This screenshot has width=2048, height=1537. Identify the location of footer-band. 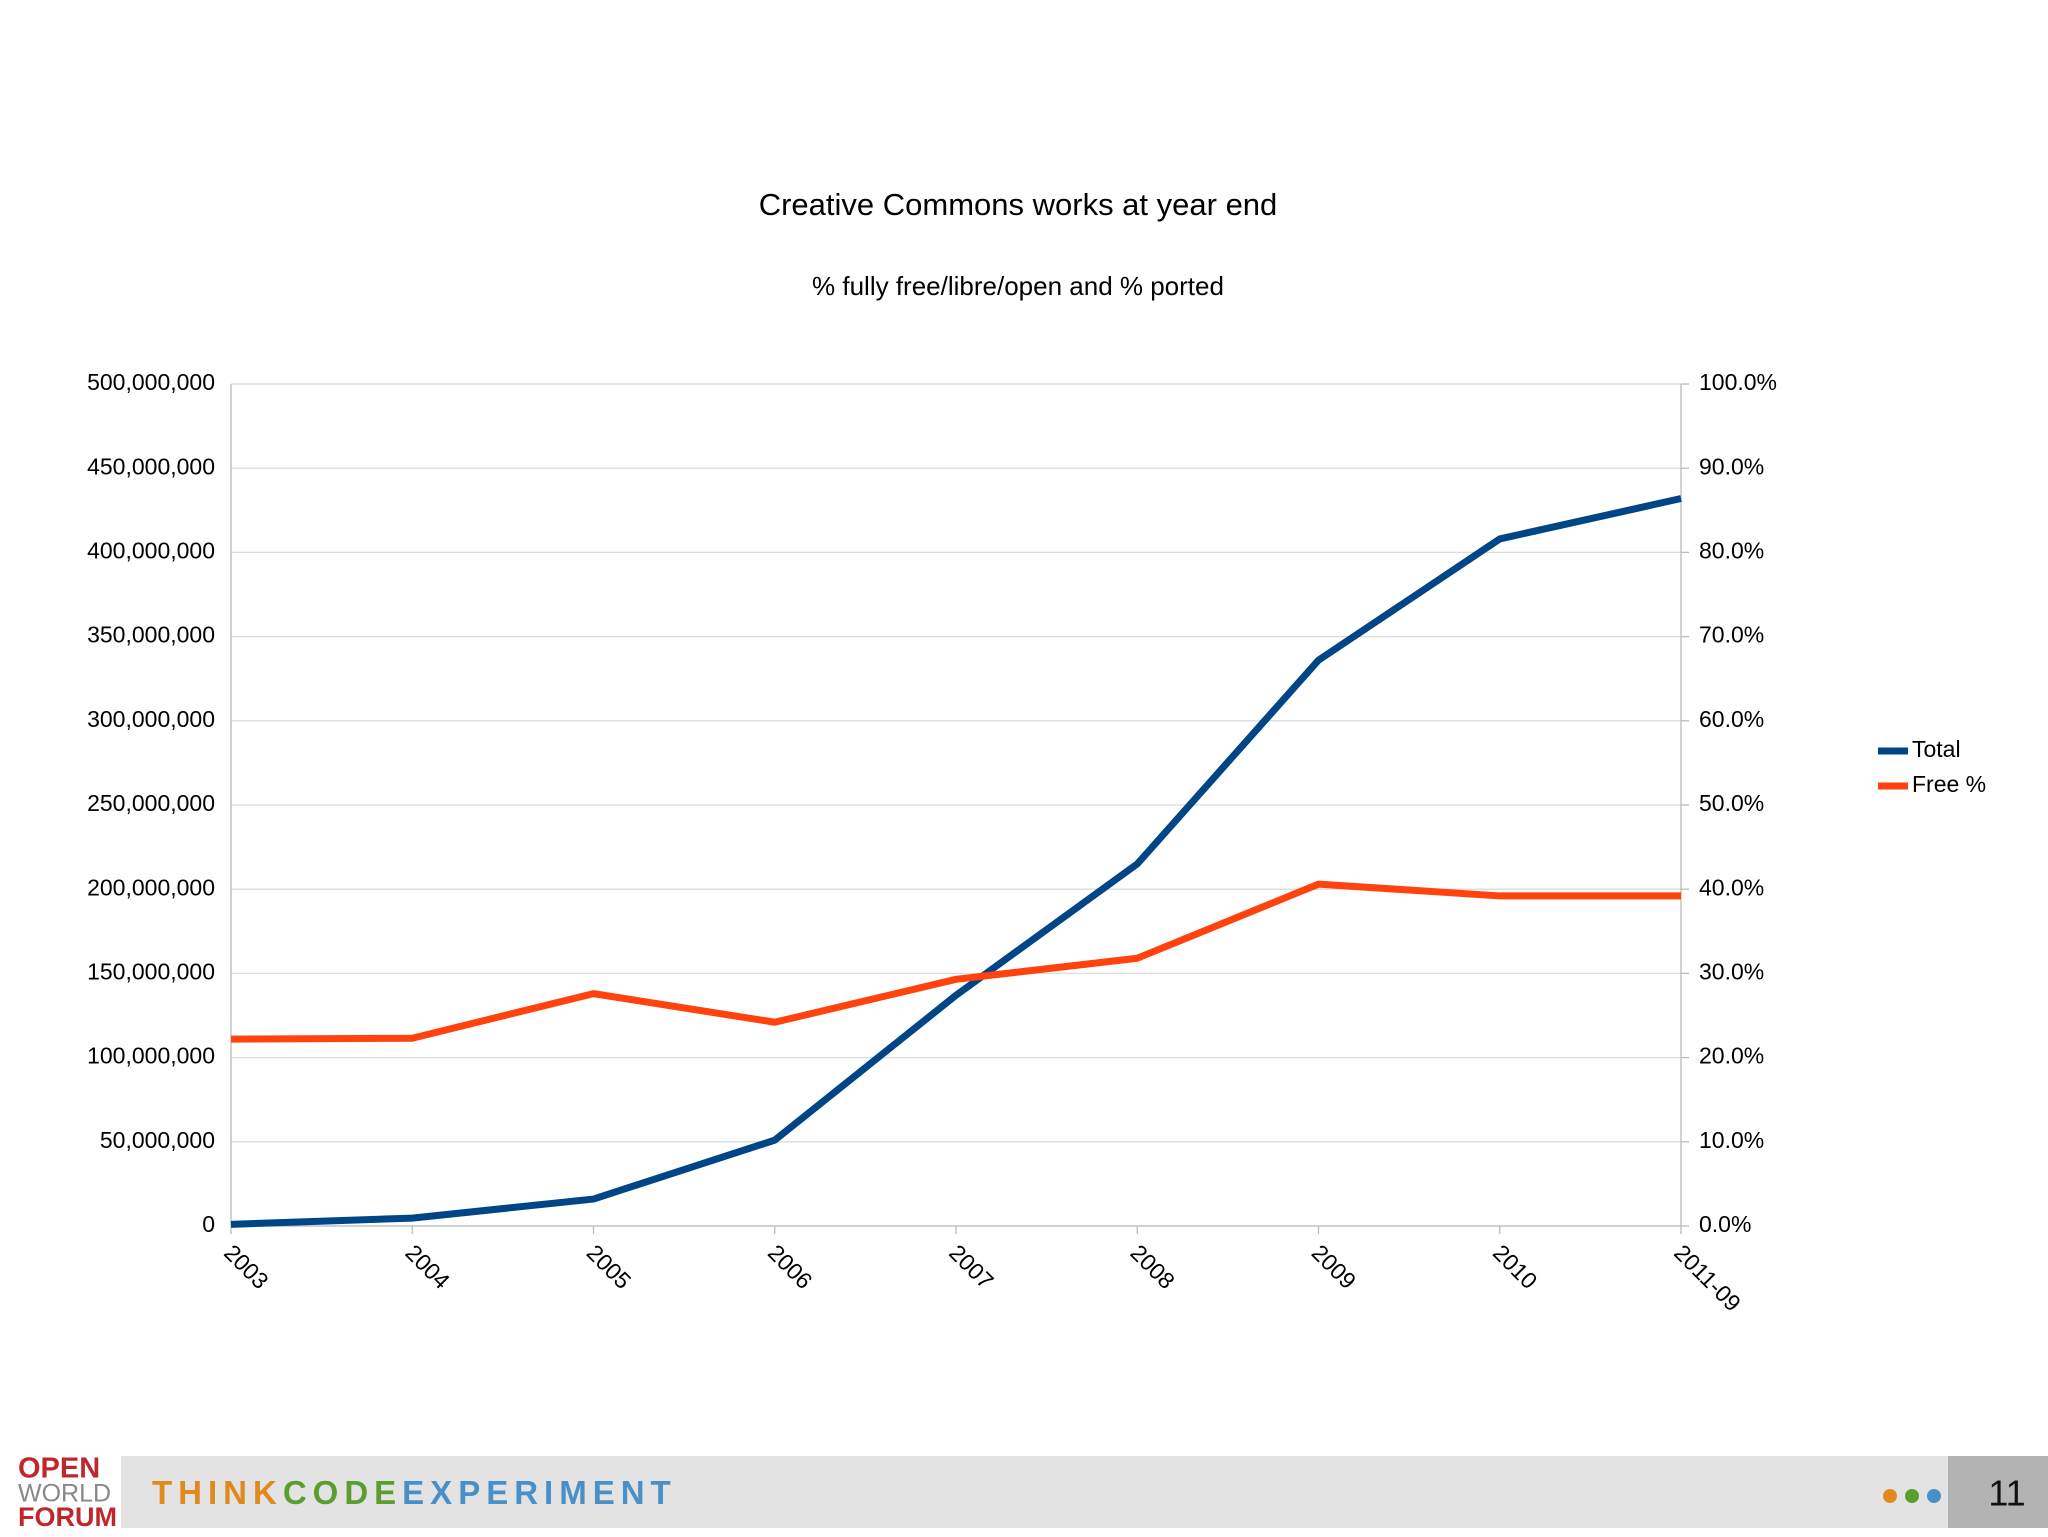
(1034, 1492).